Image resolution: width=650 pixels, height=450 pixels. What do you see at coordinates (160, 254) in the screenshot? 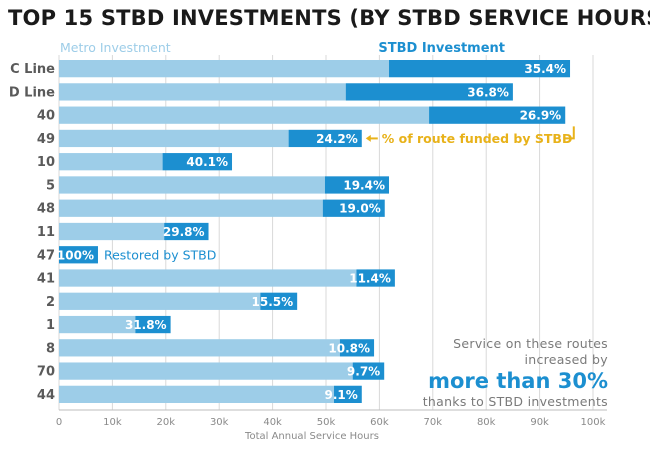
I see `annotation-restored: Restored by STBD` at bounding box center [160, 254].